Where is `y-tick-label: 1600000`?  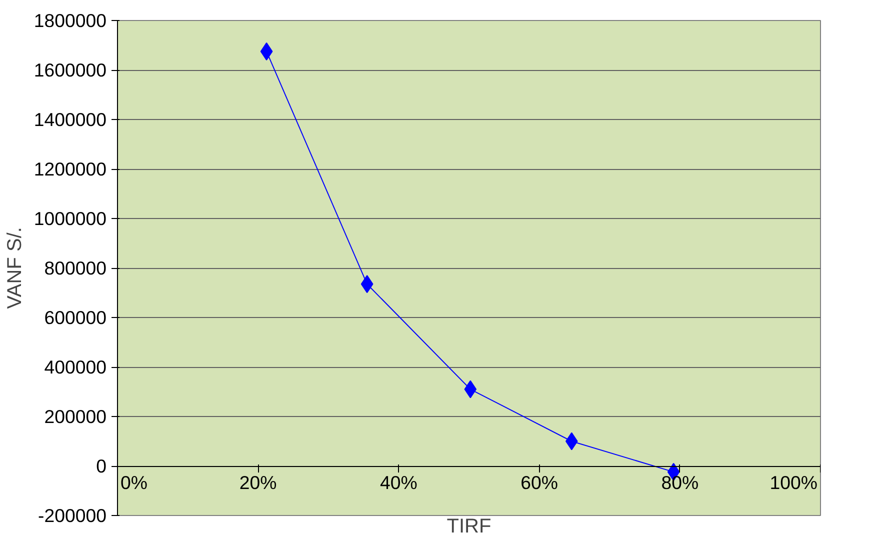 y-tick-label: 1600000 is located at coordinates (70, 70).